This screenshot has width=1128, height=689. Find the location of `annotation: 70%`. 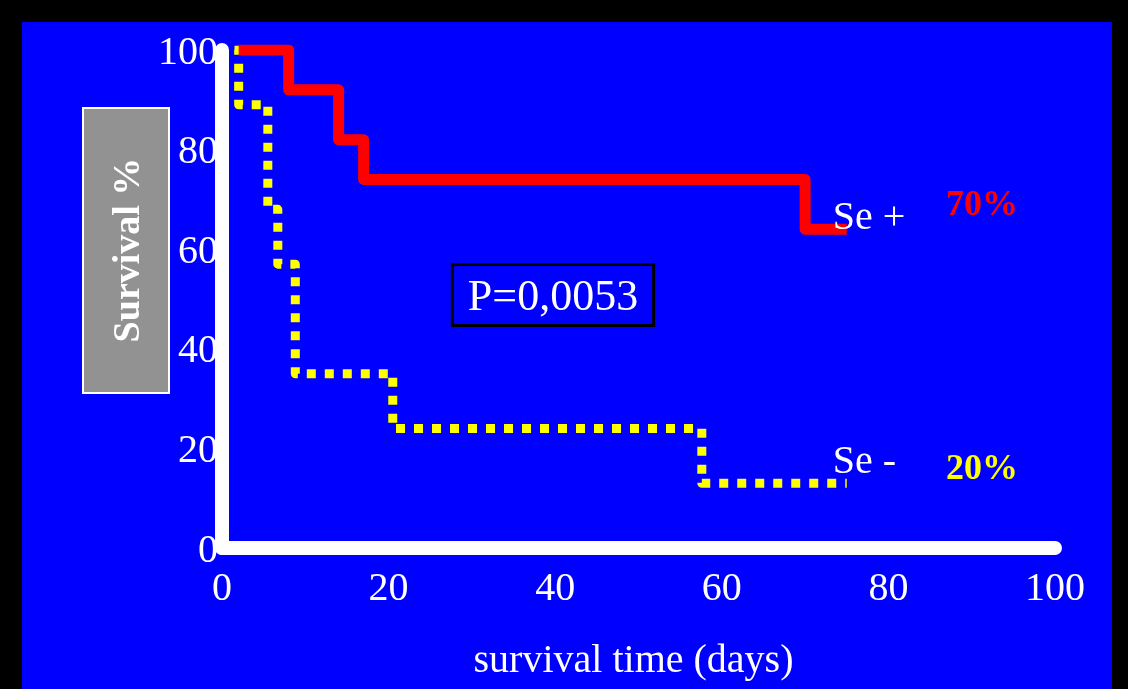

annotation: 70% is located at coordinates (982, 203).